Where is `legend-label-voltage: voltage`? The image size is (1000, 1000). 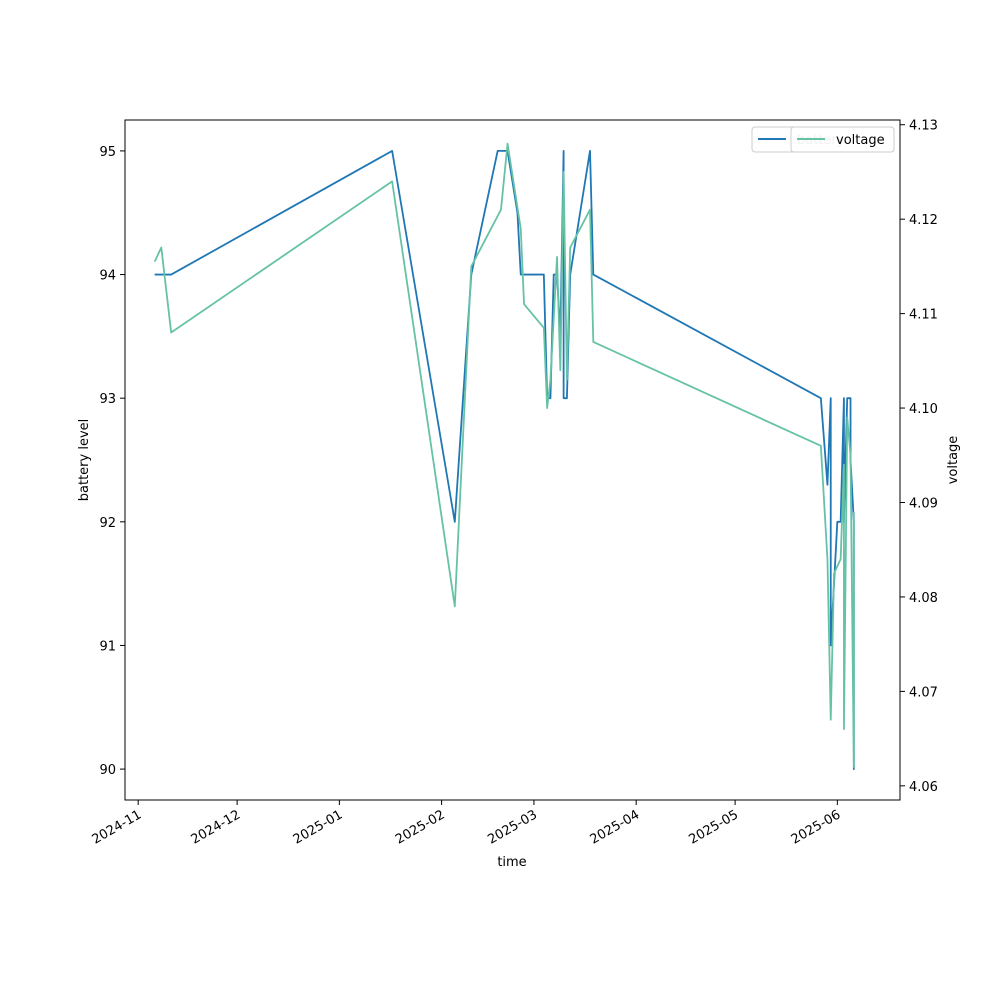
legend-label-voltage: voltage is located at coordinates (860, 140).